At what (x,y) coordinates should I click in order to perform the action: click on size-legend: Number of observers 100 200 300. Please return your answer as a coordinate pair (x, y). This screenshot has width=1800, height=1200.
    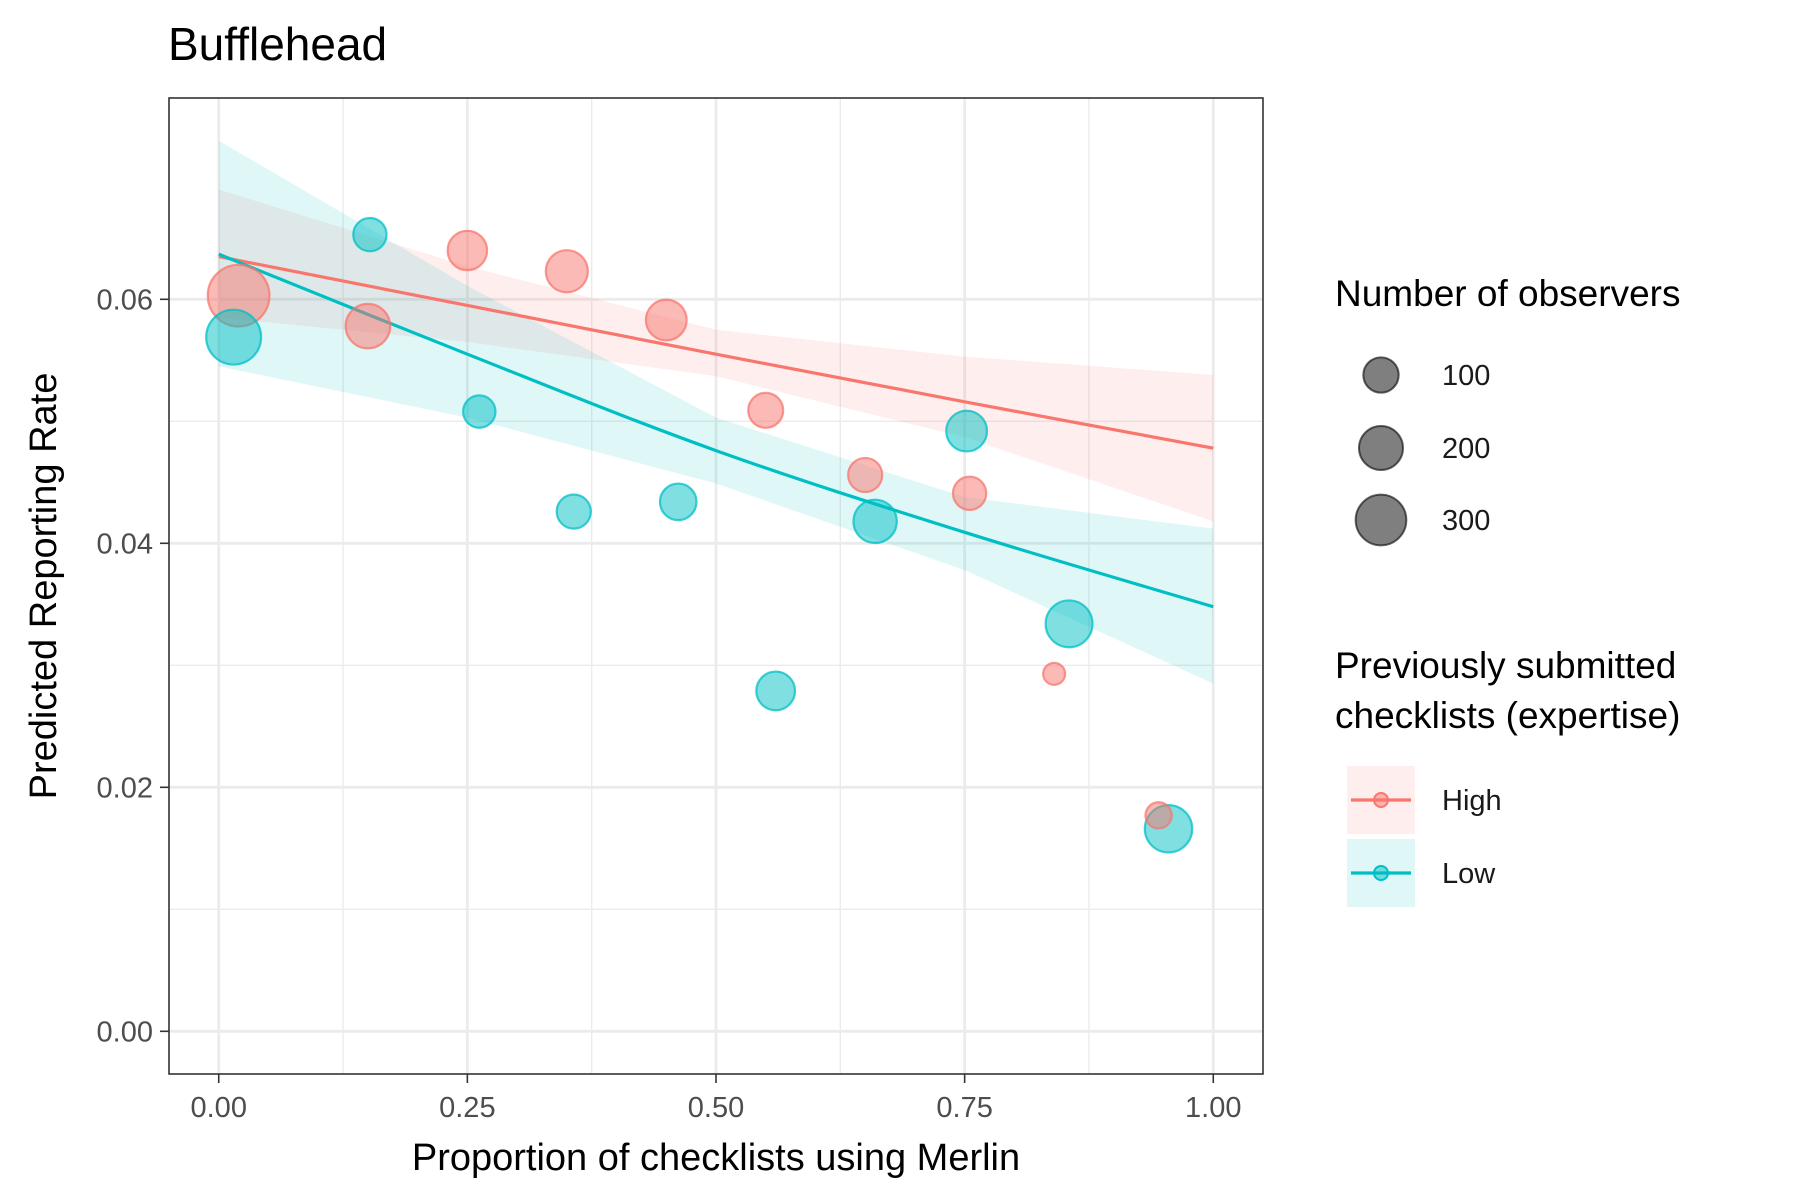
    Looking at the image, I should click on (1507, 410).